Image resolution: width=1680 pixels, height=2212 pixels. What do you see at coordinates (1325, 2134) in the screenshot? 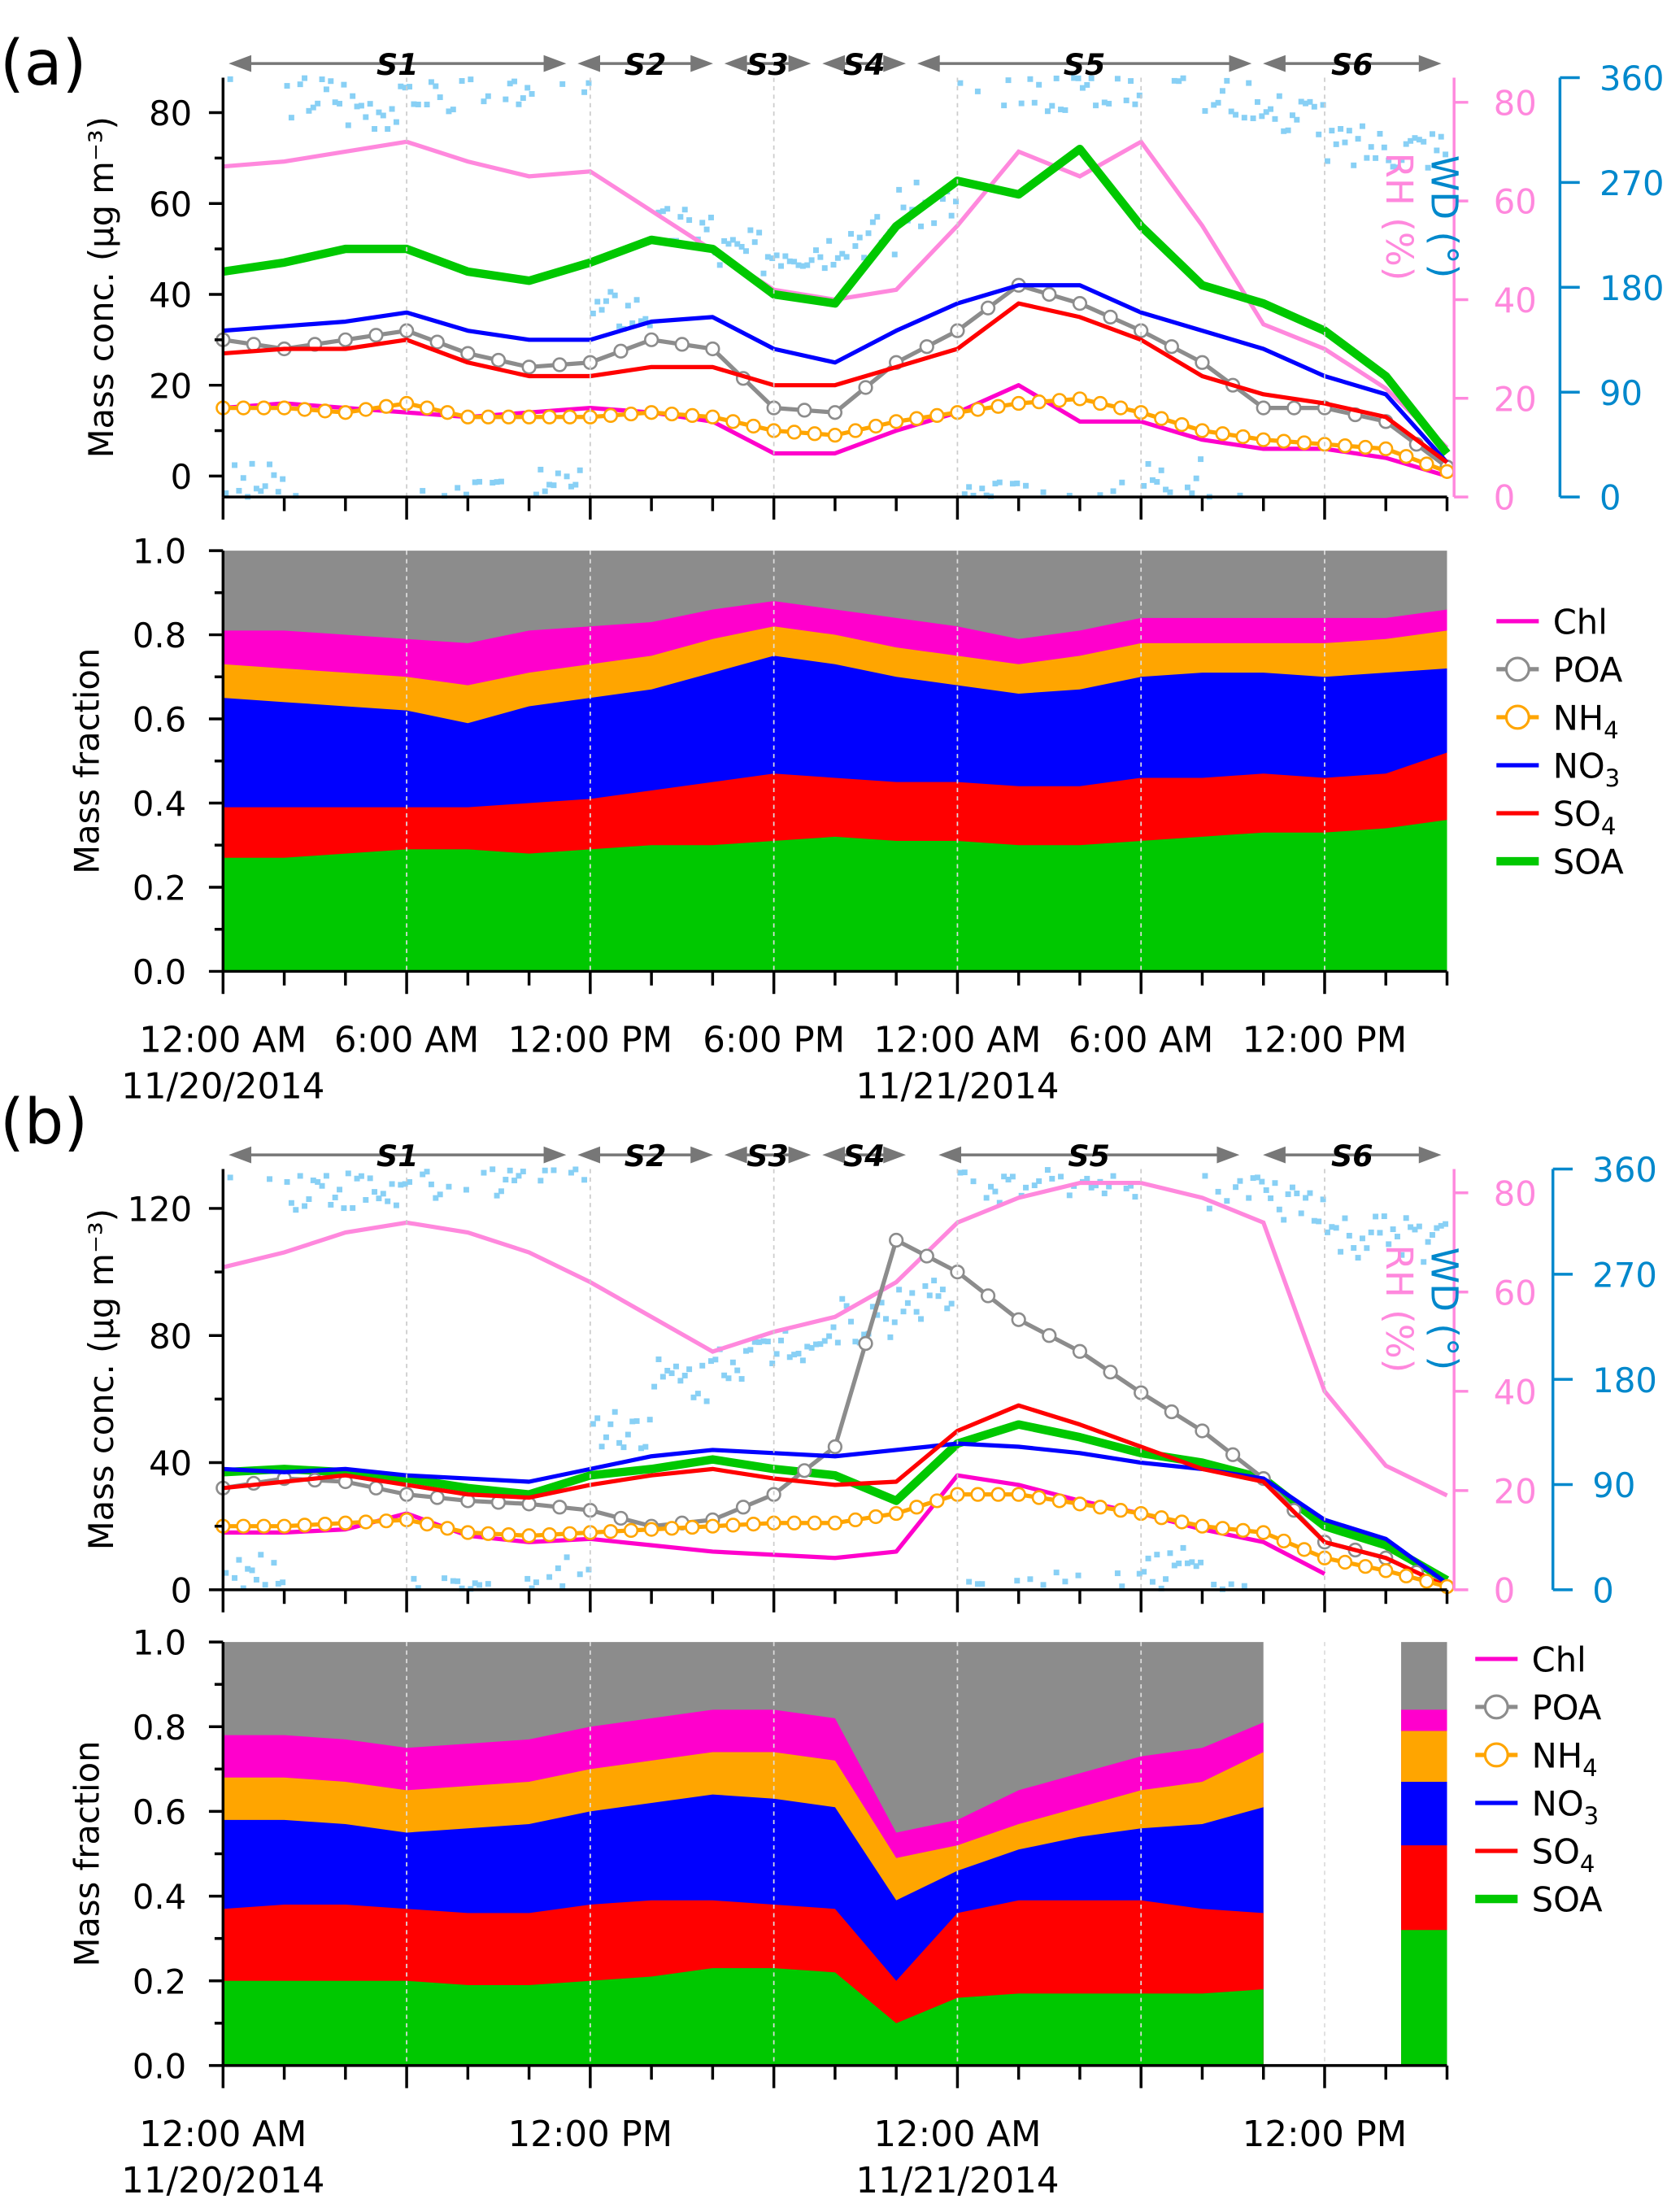
I see `x-tick-label: 12:00 PM` at bounding box center [1325, 2134].